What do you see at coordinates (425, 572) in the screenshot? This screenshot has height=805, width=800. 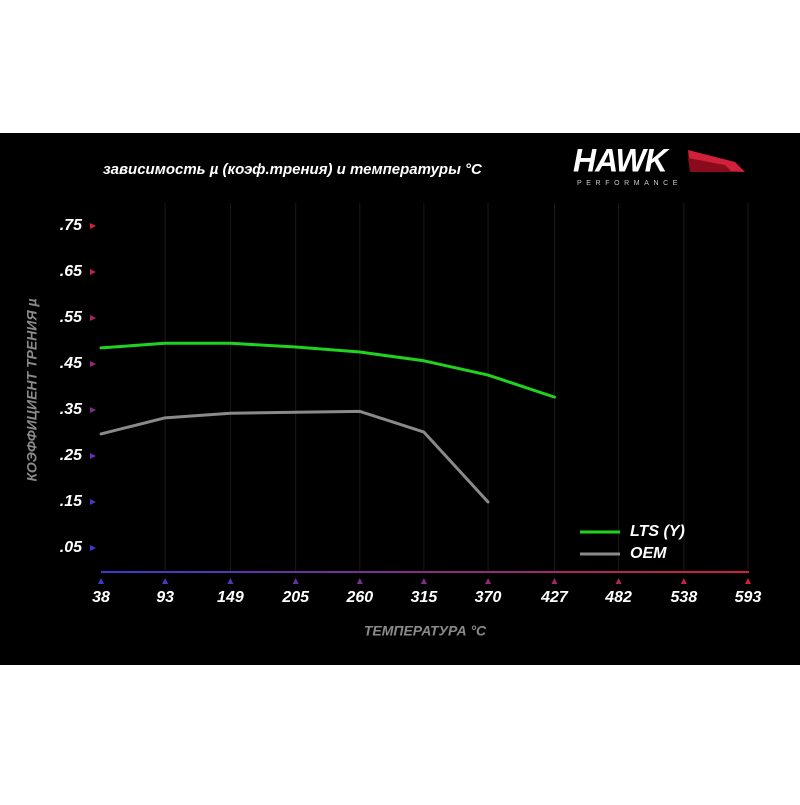 I see `x-axis` at bounding box center [425, 572].